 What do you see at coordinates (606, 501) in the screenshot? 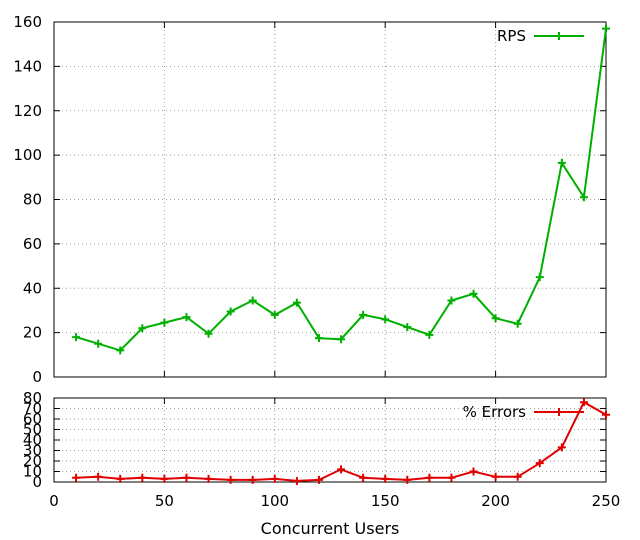
I see `x-tick-label: 250` at bounding box center [606, 501].